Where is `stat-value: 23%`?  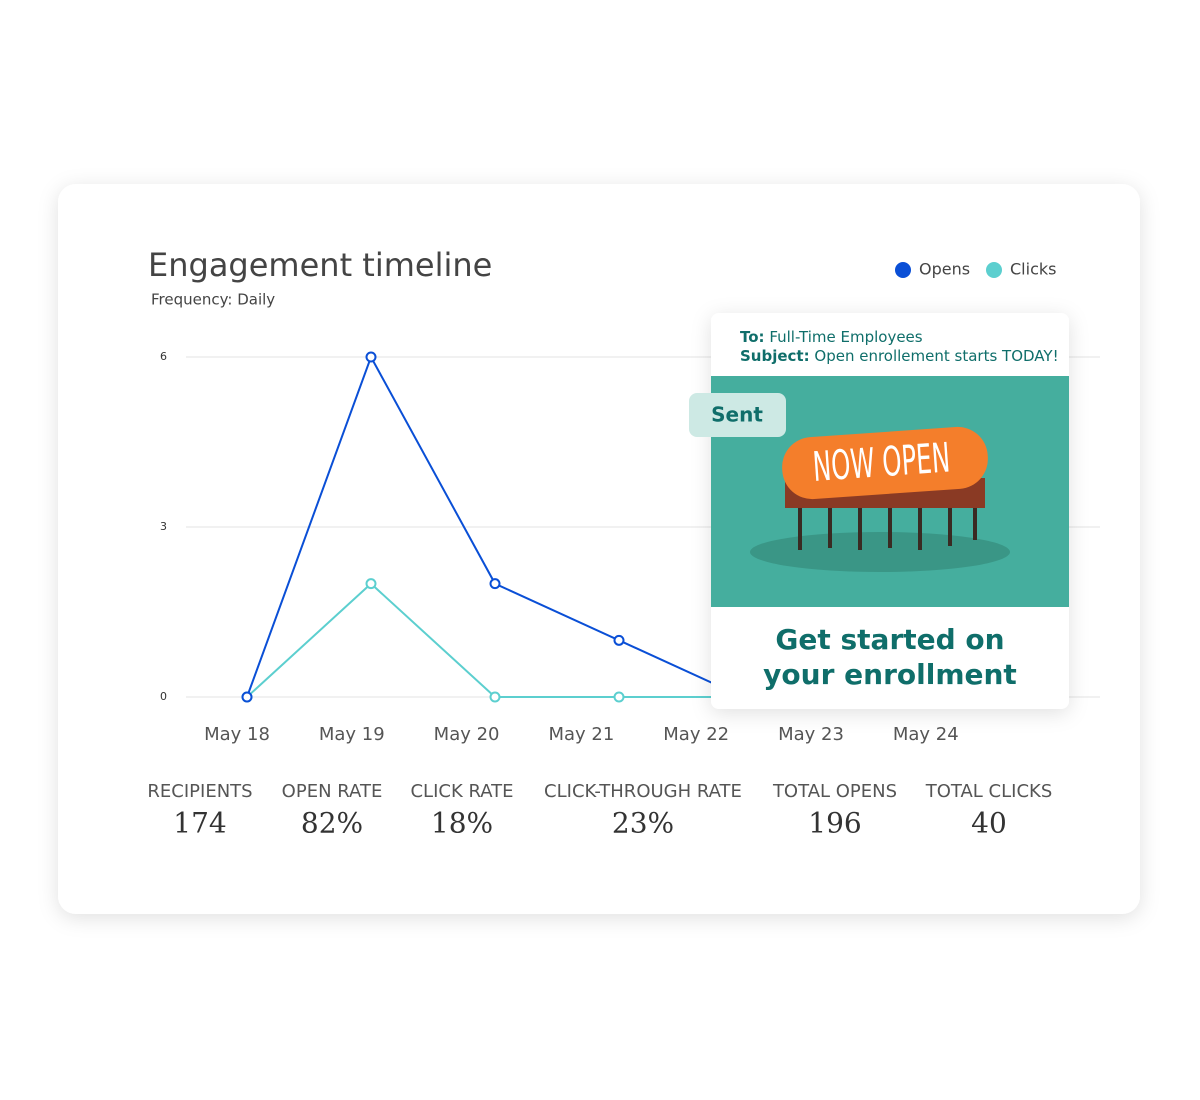 stat-value: 23% is located at coordinates (643, 823).